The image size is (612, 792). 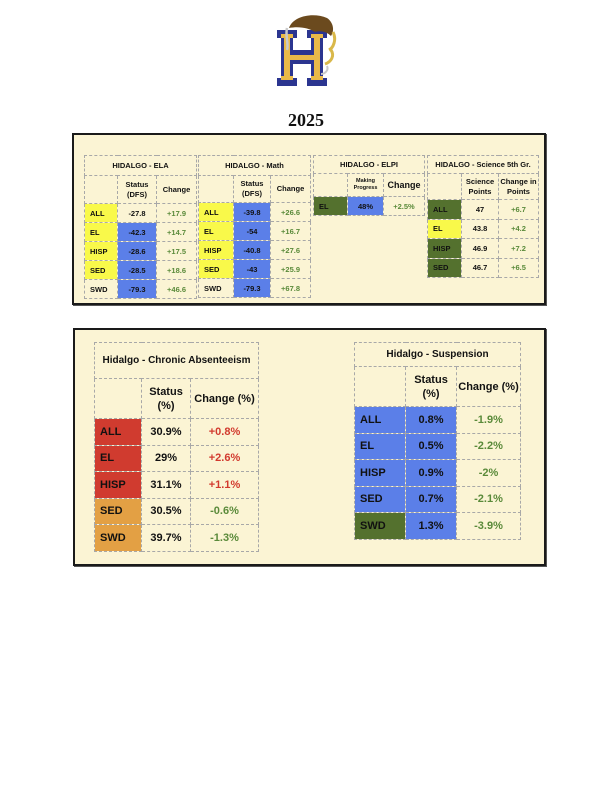 I want to click on status-value: 0.7%, so click(x=431, y=499).